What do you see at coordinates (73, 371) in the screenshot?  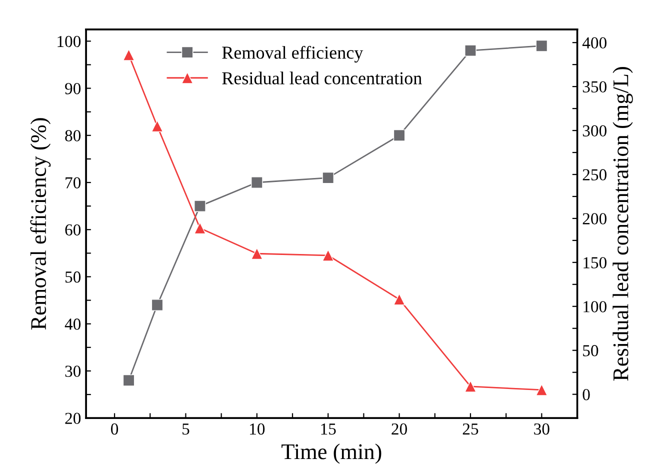 I see `y-tick-label: 30` at bounding box center [73, 371].